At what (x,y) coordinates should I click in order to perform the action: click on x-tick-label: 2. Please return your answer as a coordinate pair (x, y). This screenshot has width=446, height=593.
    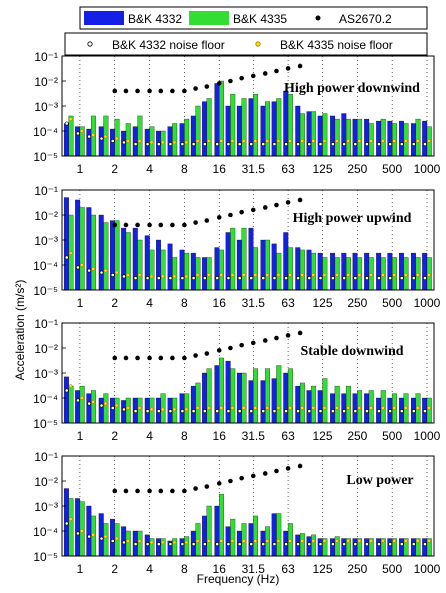
    Looking at the image, I should click on (114, 436).